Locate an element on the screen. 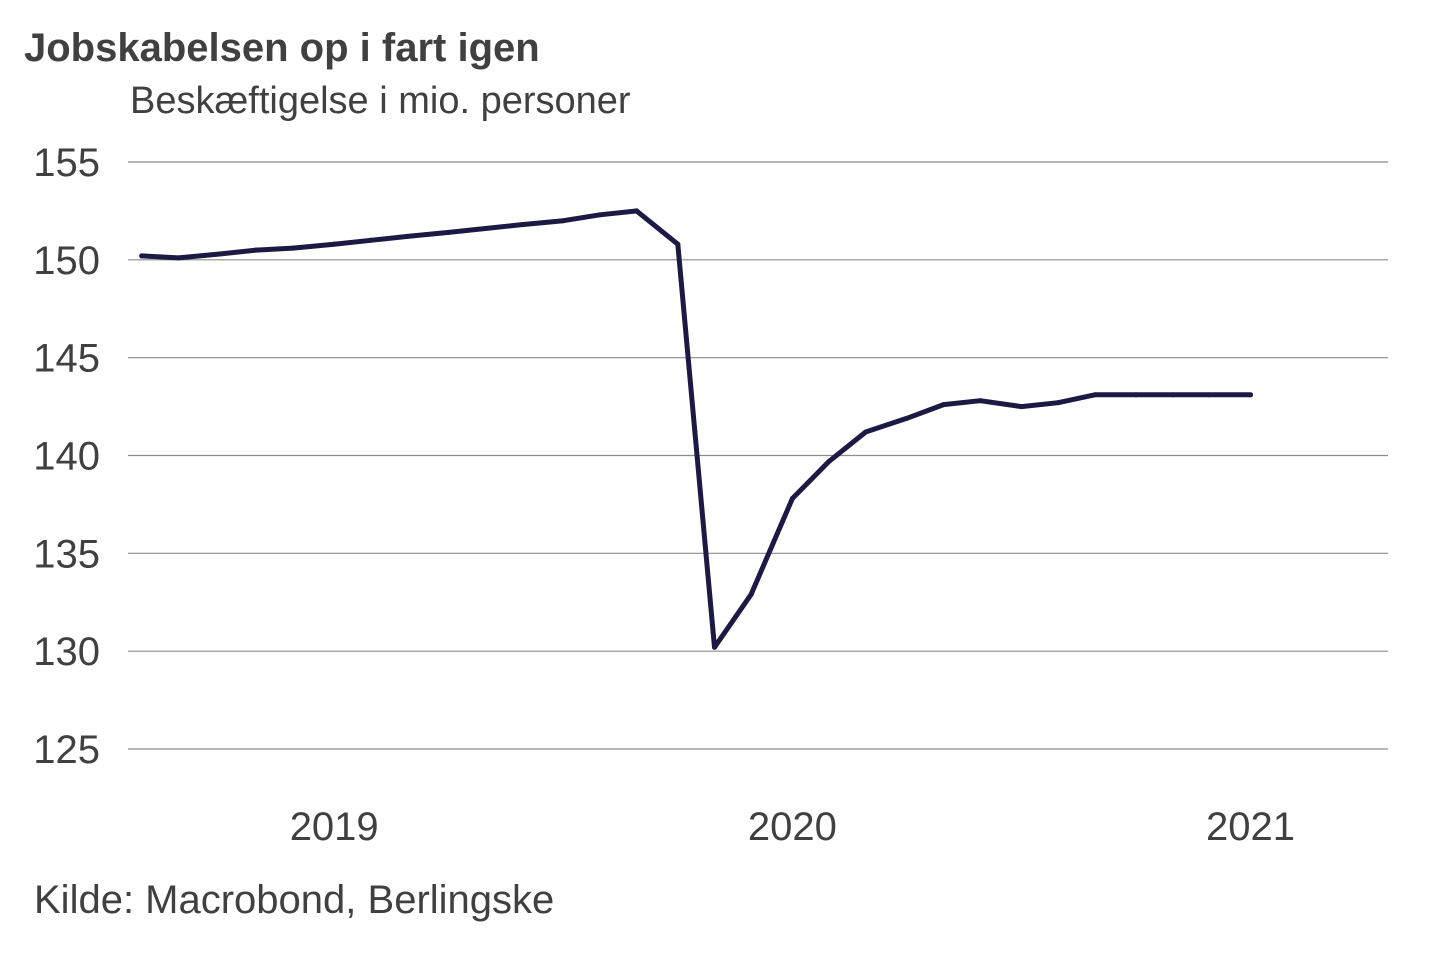 The image size is (1440, 960). y-tick-label: 140 is located at coordinates (66, 457).